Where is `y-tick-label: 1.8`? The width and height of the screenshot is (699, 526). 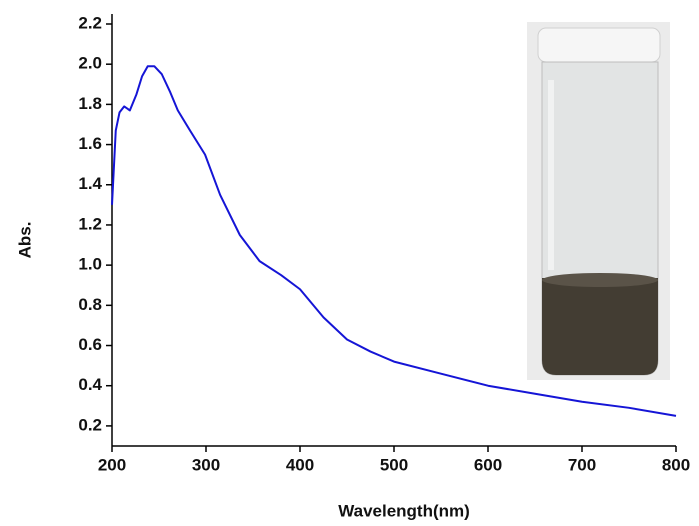 y-tick-label: 1.8 is located at coordinates (90, 103).